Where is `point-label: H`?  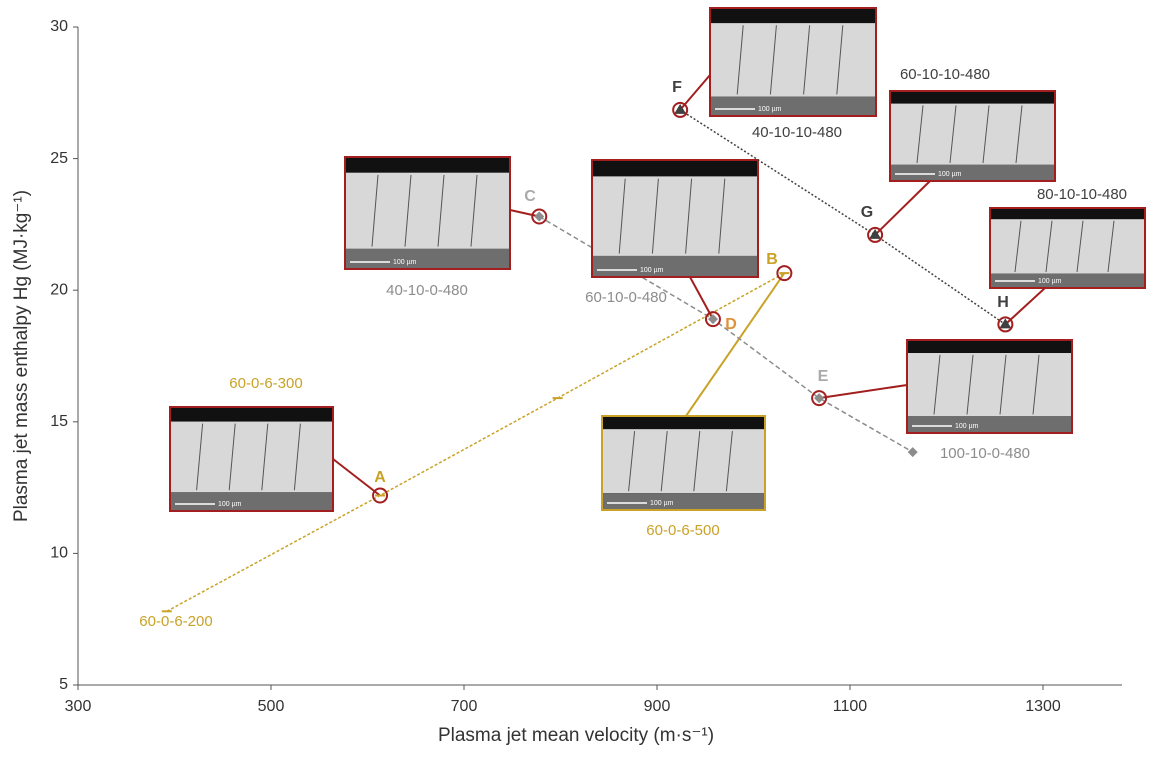
point-label: H is located at coordinates (1003, 302).